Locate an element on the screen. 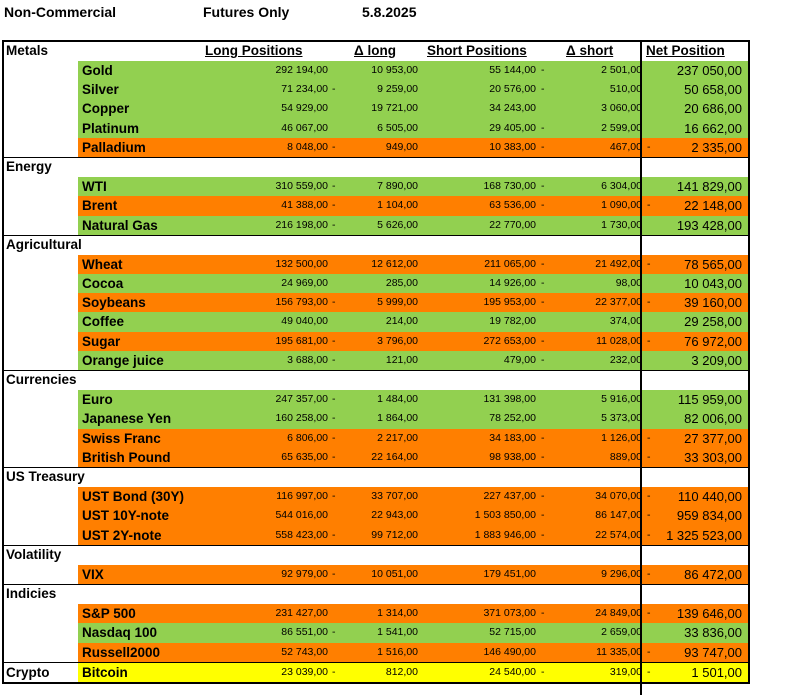  net-position: 16 662,00 is located at coordinates (713, 128).